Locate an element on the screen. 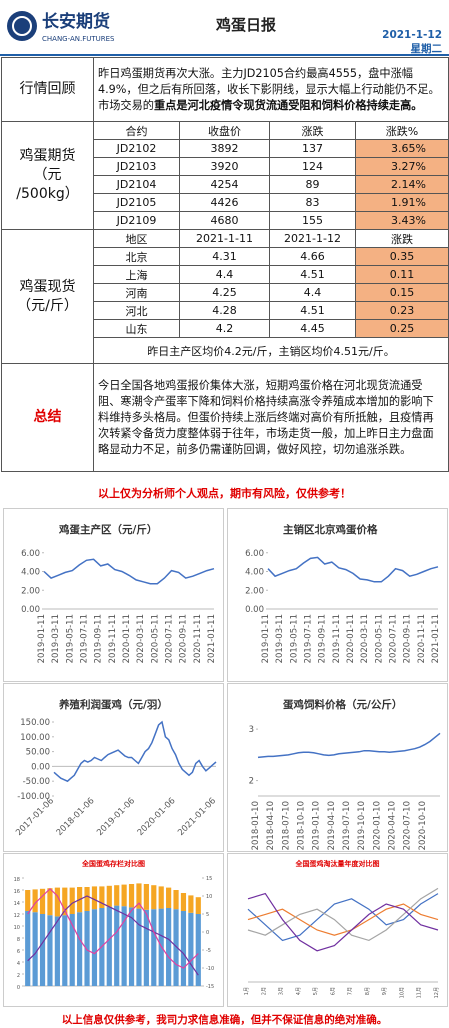  y-tick-label: 100.00 is located at coordinates (35, 738).